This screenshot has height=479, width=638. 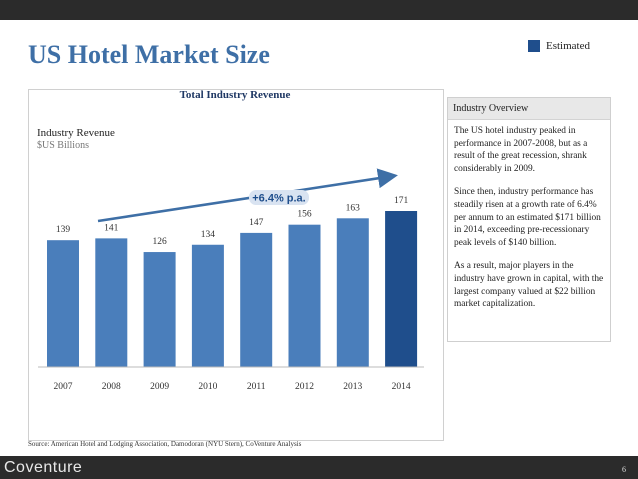 What do you see at coordinates (304, 215) in the screenshot?
I see `data-label-2012: 156` at bounding box center [304, 215].